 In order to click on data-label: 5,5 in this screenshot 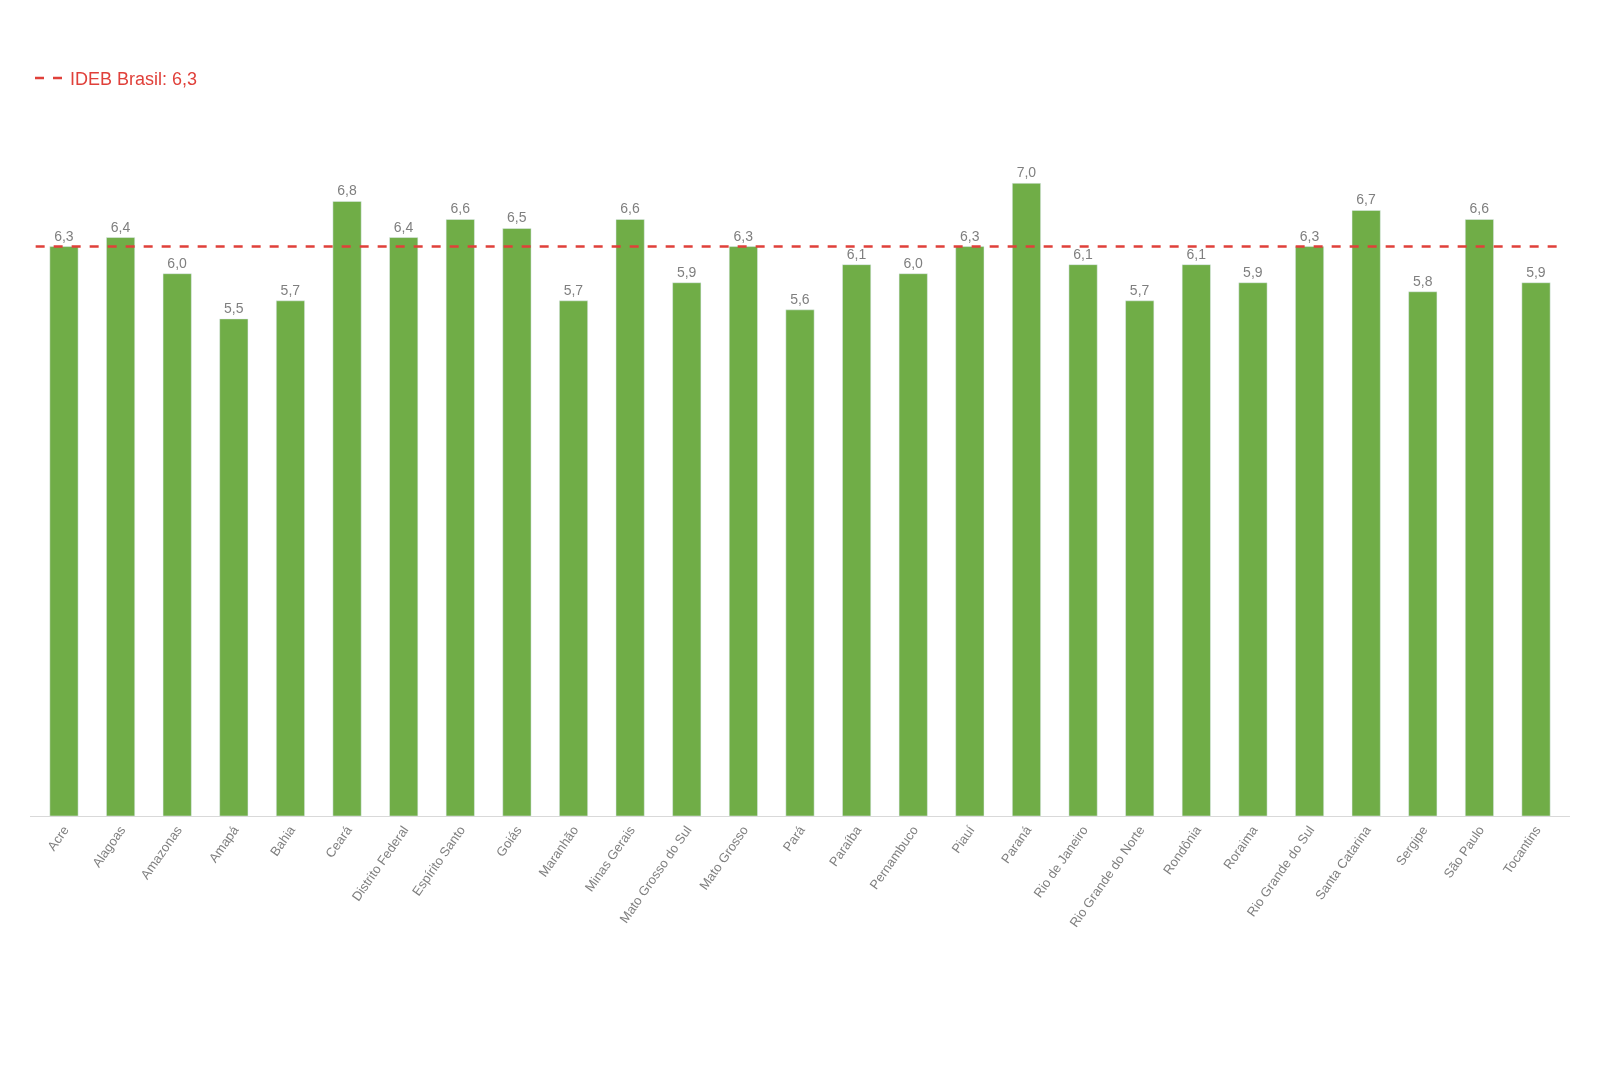, I will do `click(233, 307)`.